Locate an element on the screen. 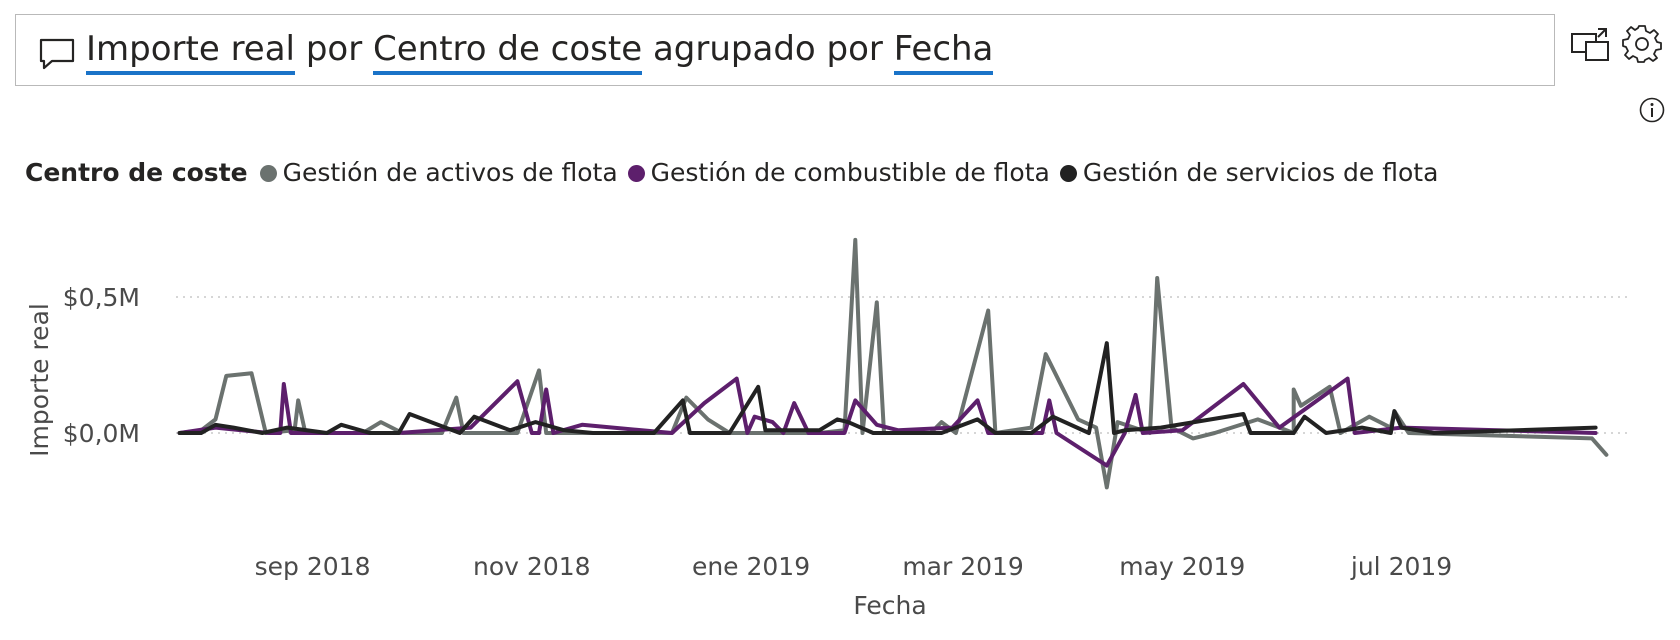 The image size is (1680, 640). y-tick-label: $0,0M is located at coordinates (101, 433).